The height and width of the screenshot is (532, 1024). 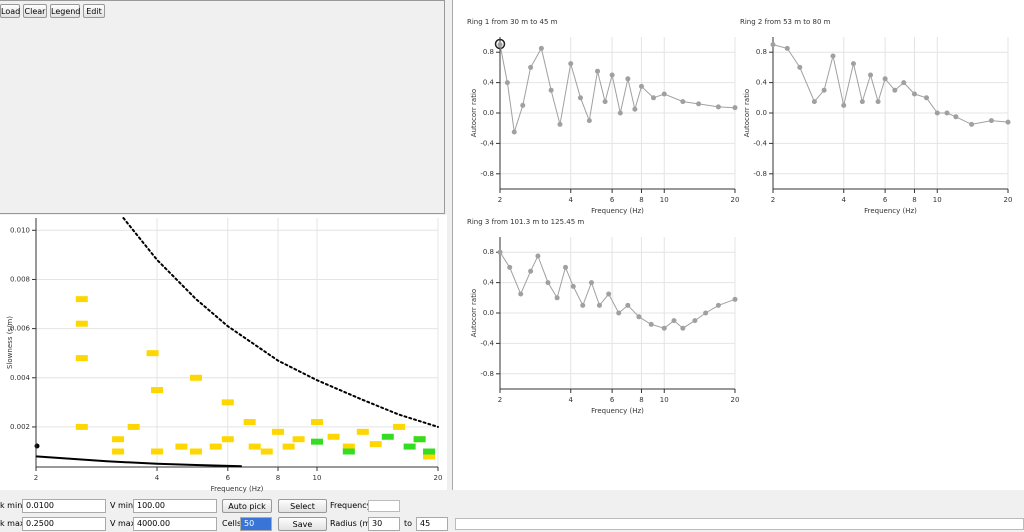 I want to click on radius-from-input: 30, so click(x=384, y=524).